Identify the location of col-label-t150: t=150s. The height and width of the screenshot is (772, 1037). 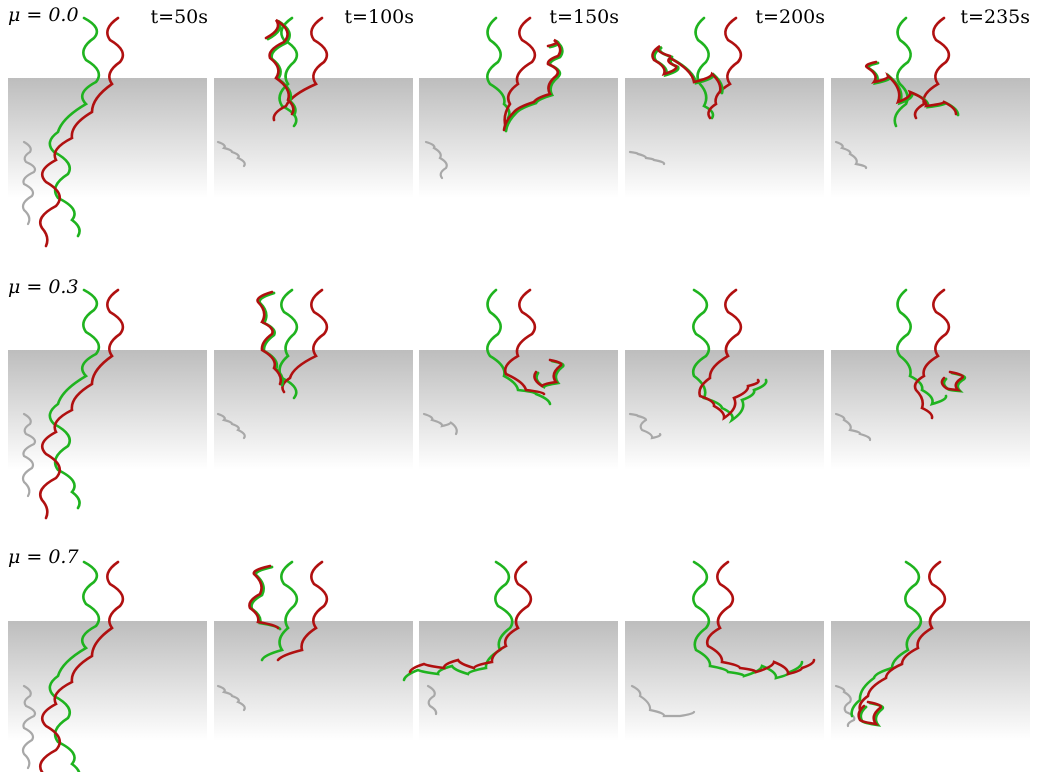
(584, 17).